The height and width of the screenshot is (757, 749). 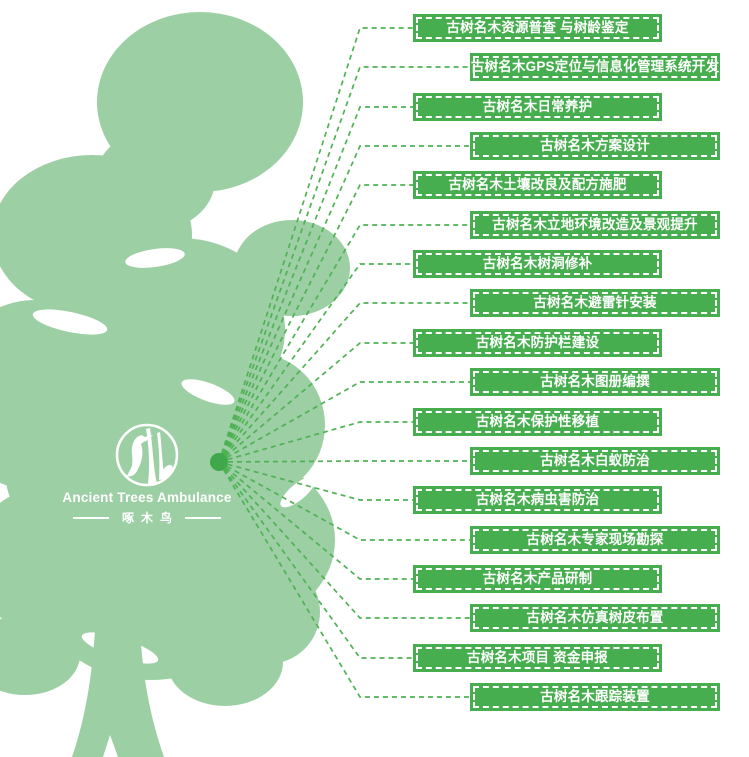 I want to click on service-box: 古树名木专家现场勘探, so click(x=595, y=540).